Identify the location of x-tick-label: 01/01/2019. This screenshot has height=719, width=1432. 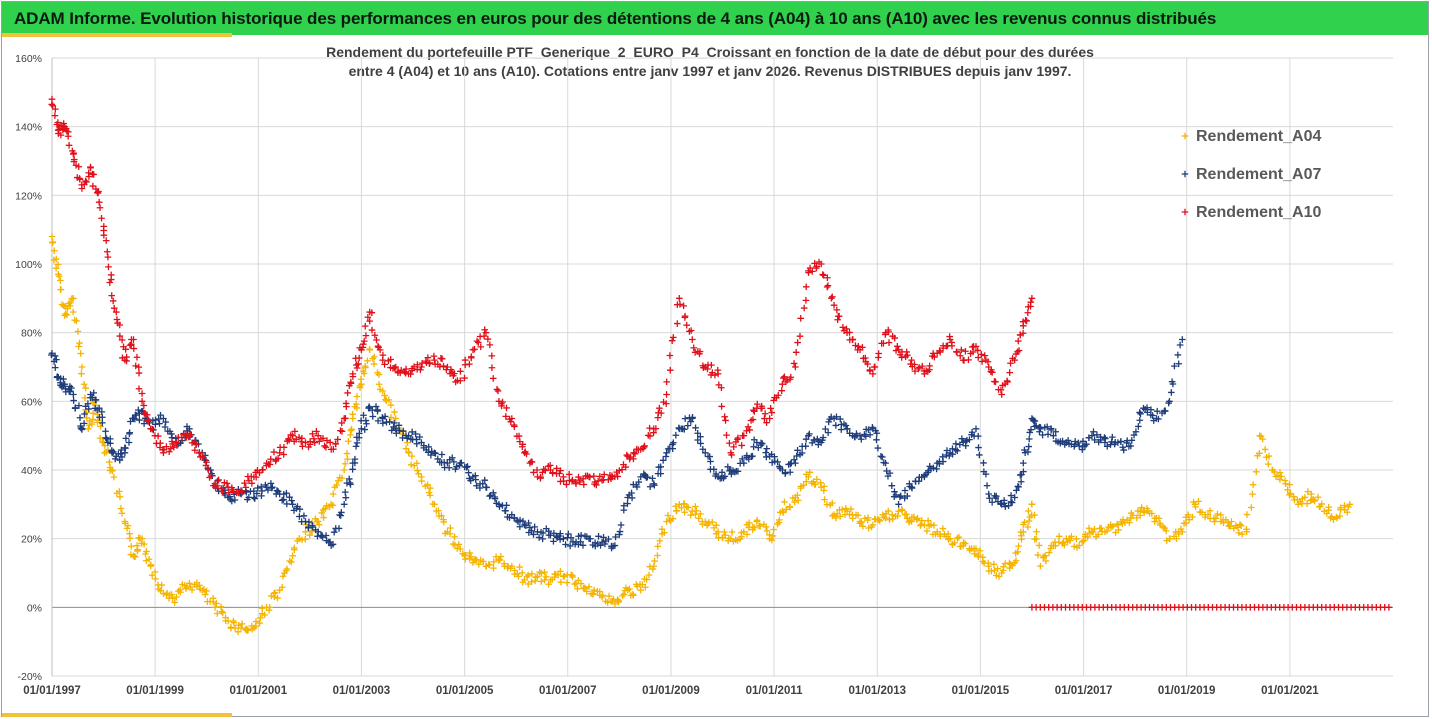
(1187, 691).